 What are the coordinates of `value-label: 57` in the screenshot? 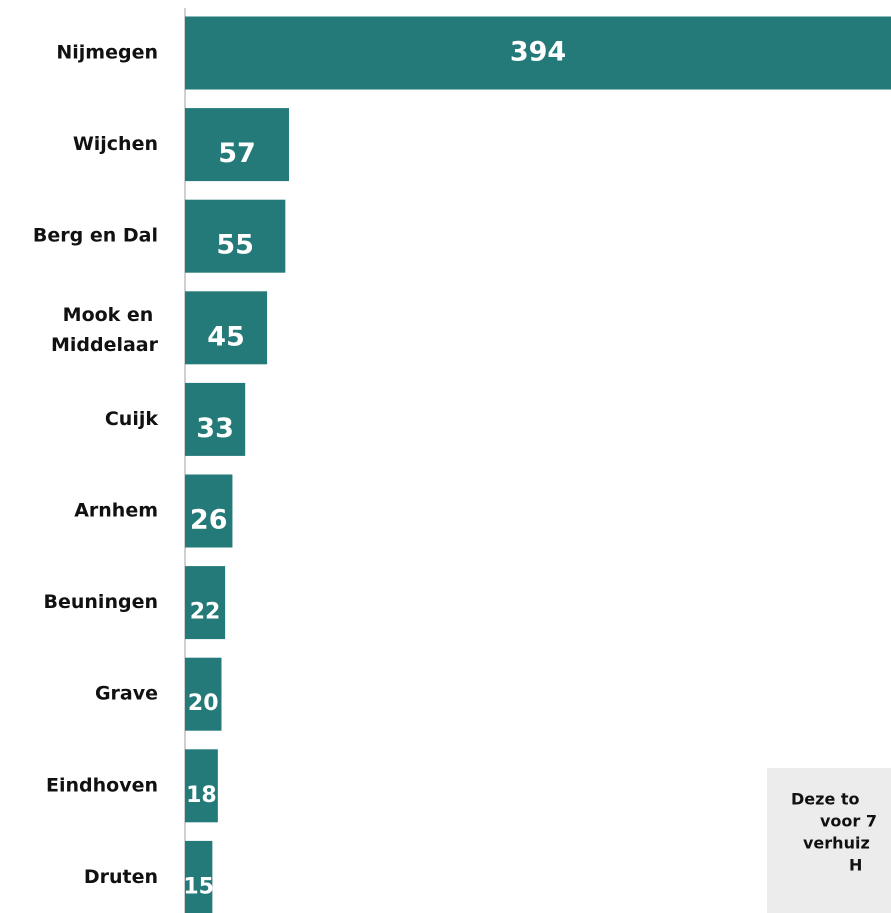 It's located at (237, 153).